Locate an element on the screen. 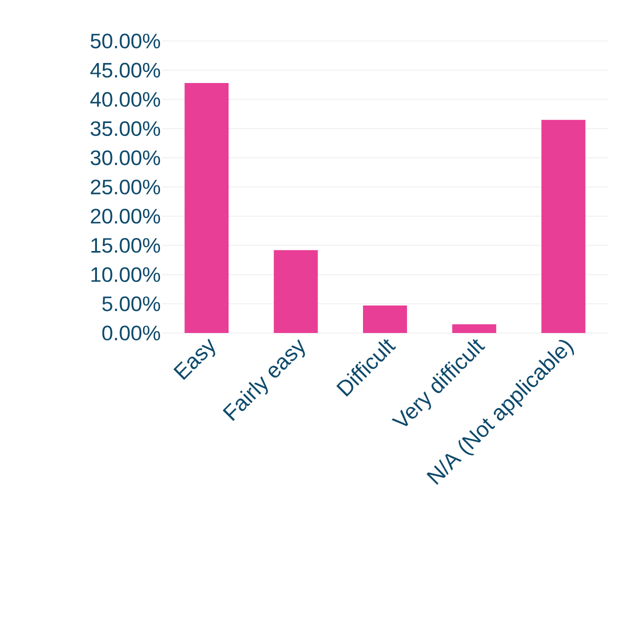  y-tick-label: 40.00% is located at coordinates (125, 99).